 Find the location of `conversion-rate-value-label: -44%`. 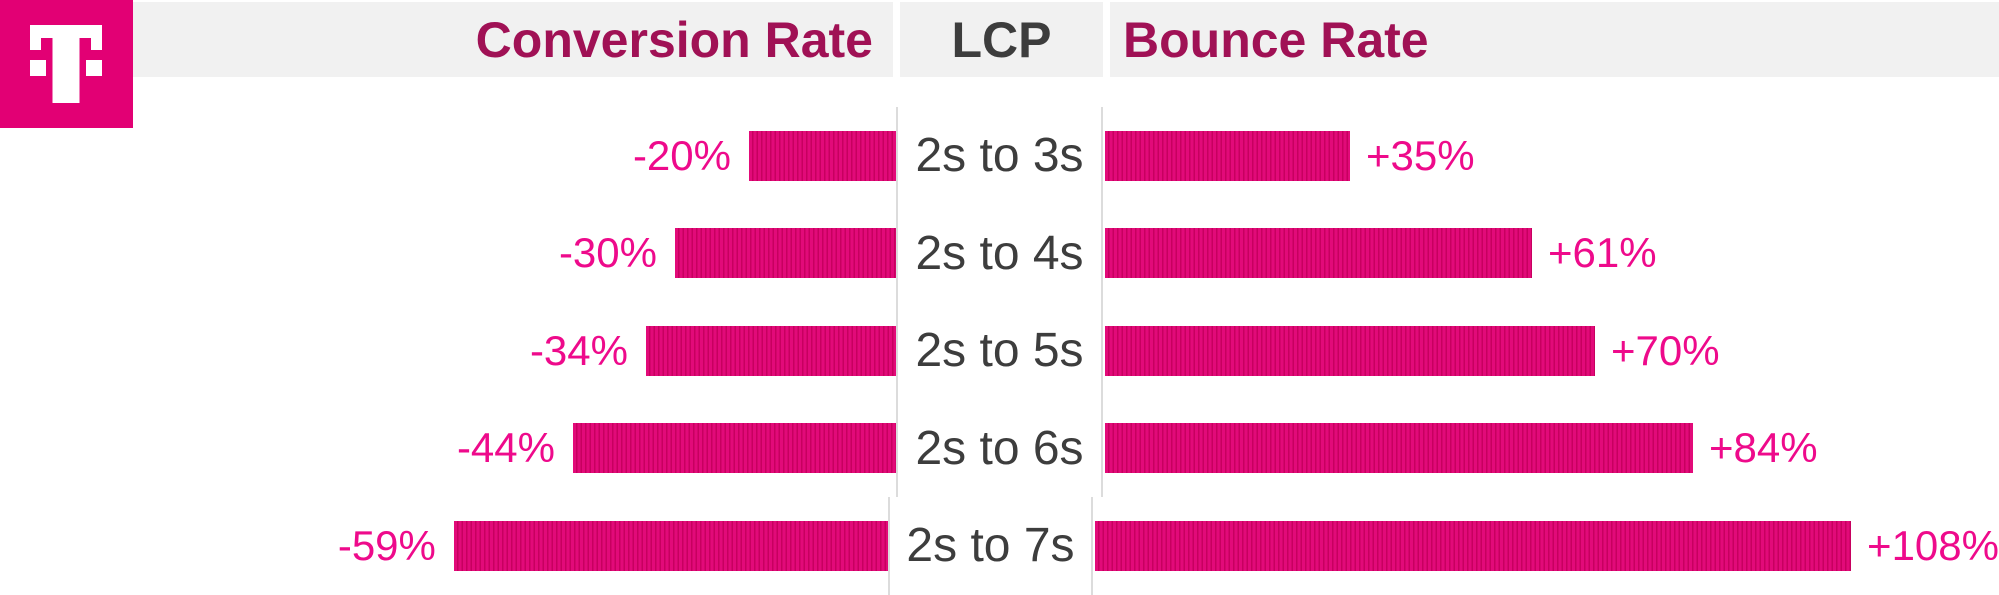

conversion-rate-value-label: -44% is located at coordinates (505, 448).